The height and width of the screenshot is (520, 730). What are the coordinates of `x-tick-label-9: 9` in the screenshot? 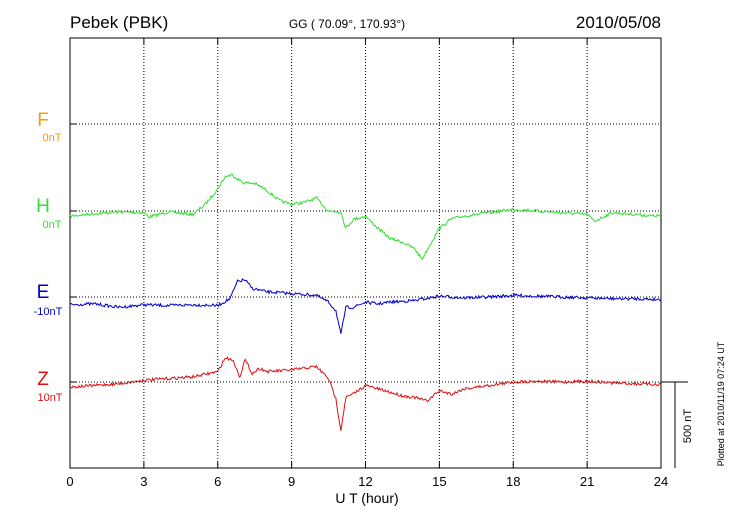 It's located at (291, 481).